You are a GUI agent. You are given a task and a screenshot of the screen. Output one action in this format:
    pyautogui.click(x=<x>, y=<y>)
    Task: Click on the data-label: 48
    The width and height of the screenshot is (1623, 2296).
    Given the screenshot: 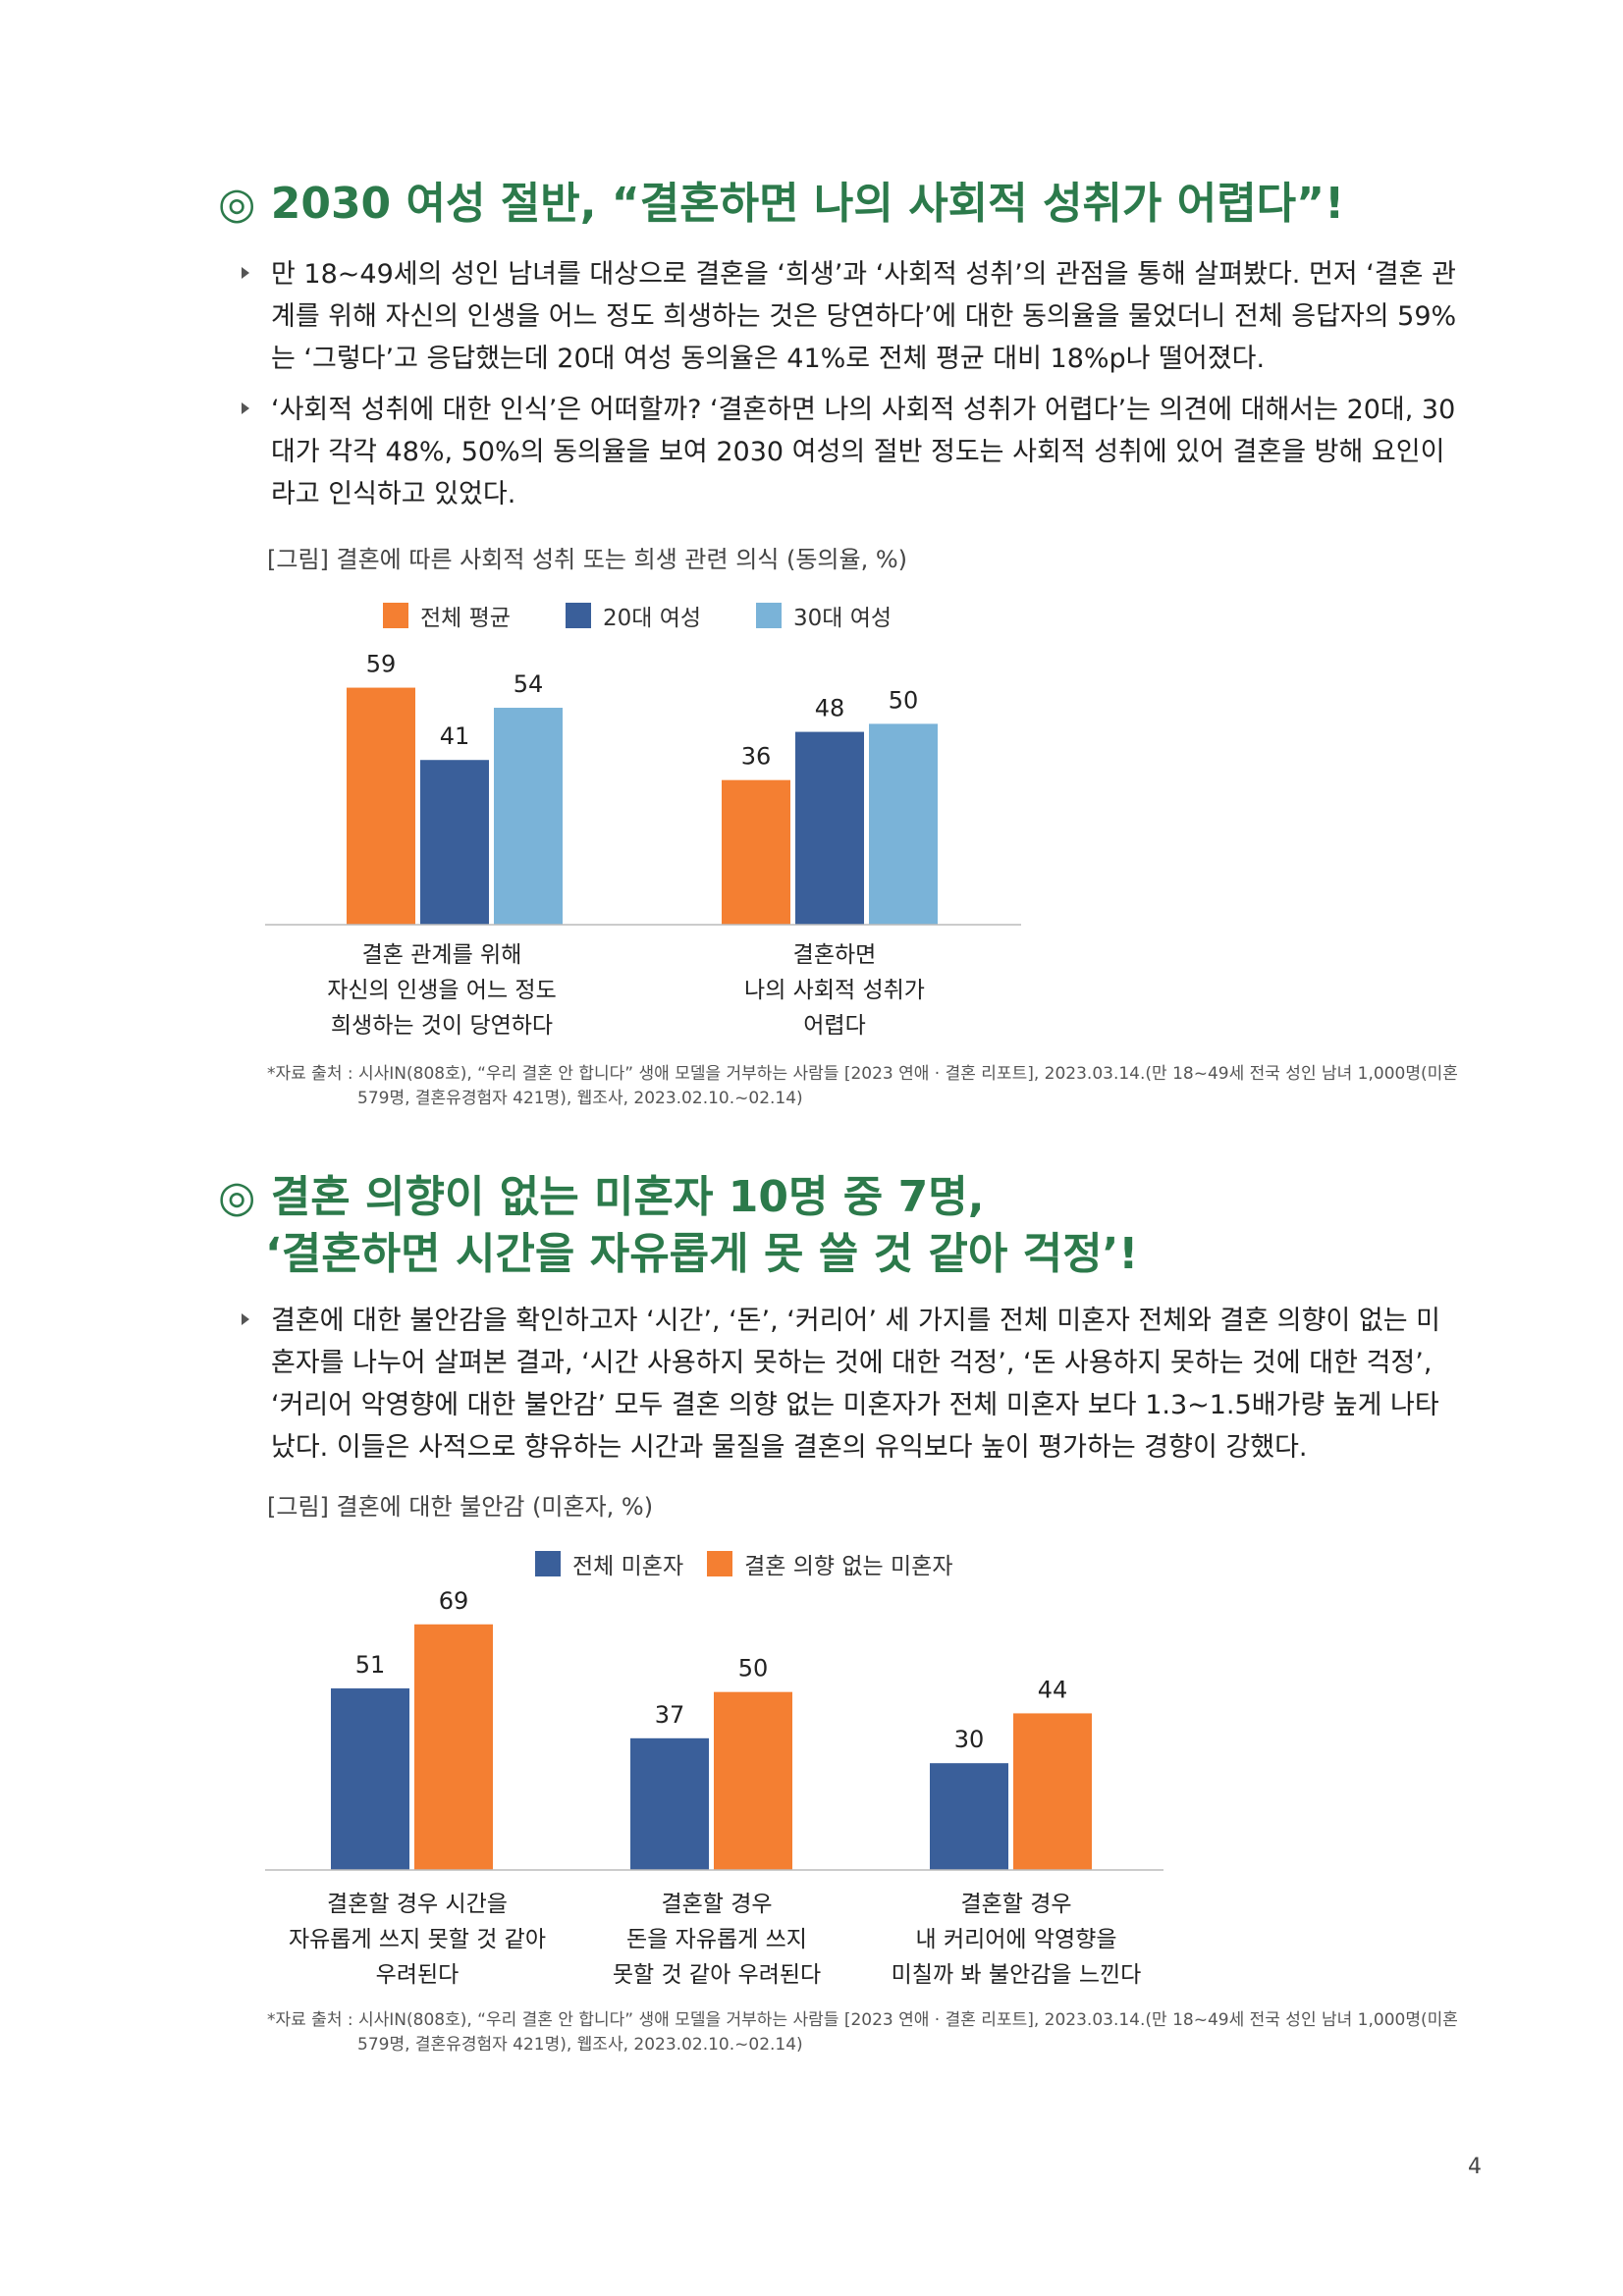 What is the action you would take?
    pyautogui.click(x=830, y=709)
    